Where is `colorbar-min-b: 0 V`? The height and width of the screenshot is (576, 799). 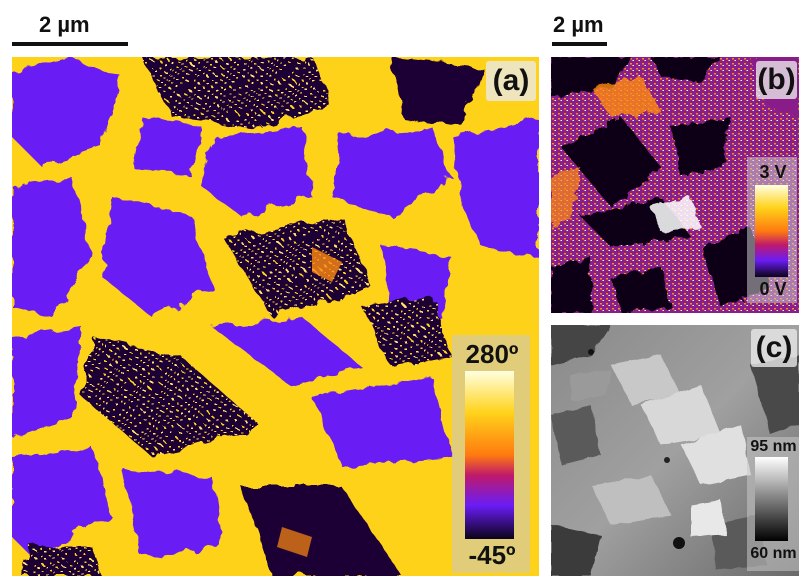 colorbar-min-b: 0 V is located at coordinates (773, 289).